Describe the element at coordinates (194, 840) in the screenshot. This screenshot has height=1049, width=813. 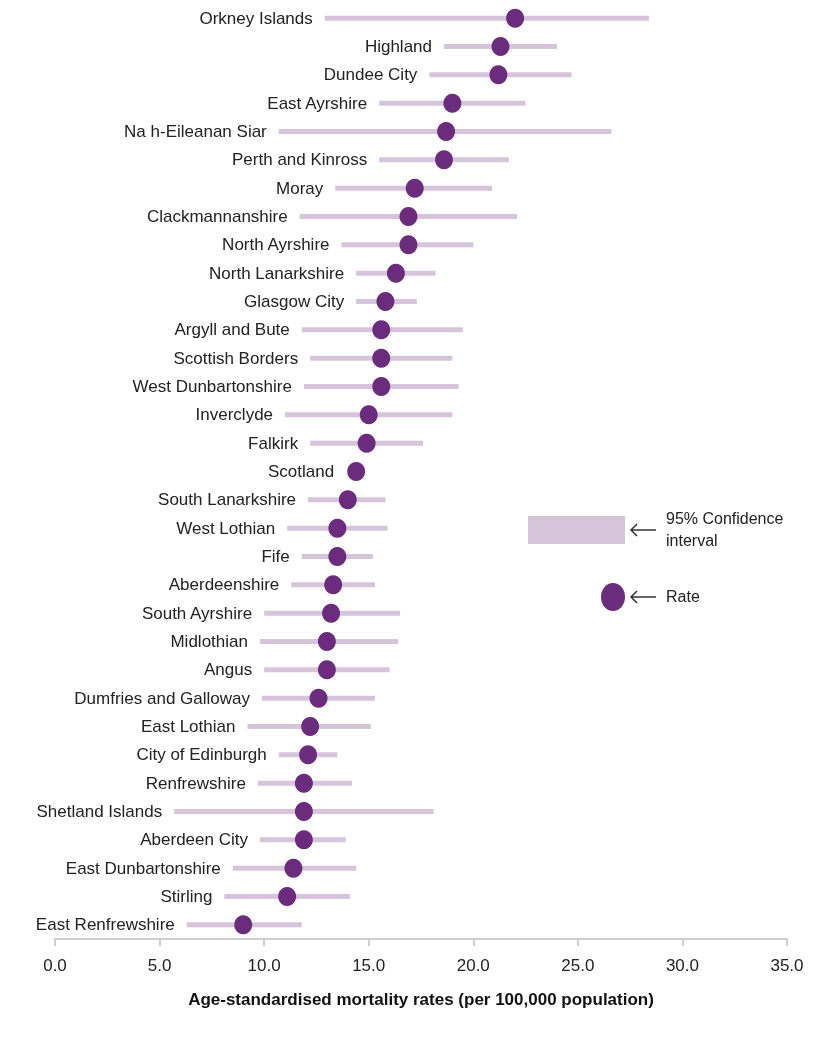
I see `y-tick-label: Aberdeen City` at that location.